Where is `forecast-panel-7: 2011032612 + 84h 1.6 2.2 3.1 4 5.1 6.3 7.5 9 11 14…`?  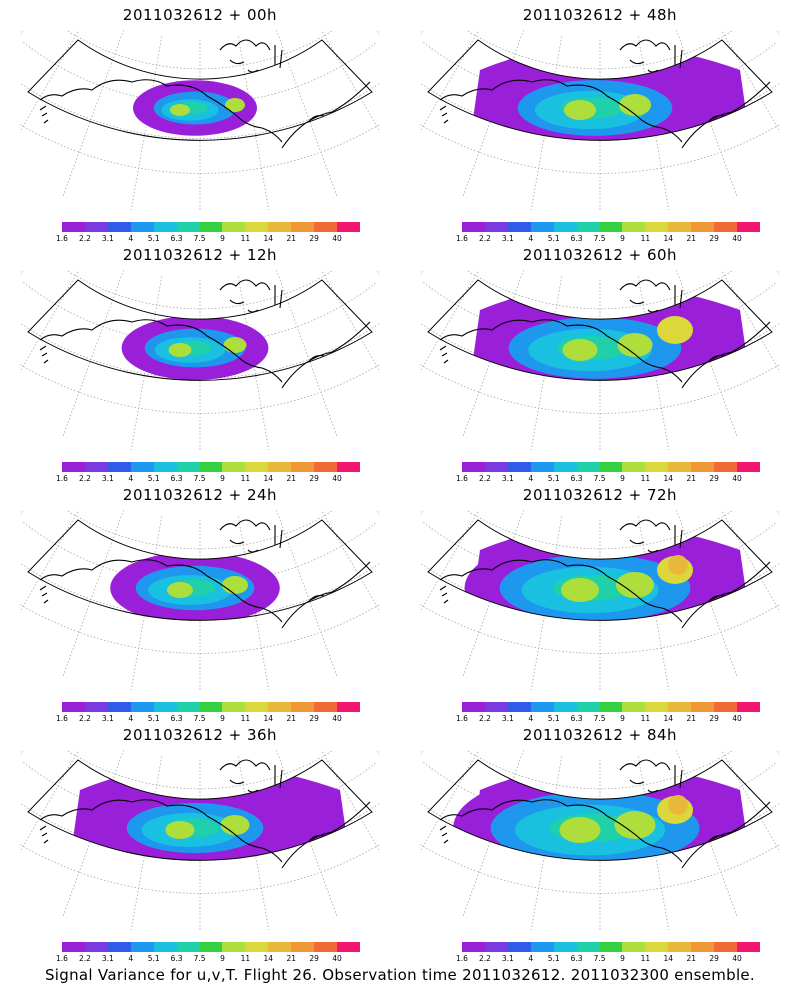 forecast-panel-7: 2011032612 + 84h 1.6 2.2 3.1 4 5.1 6.3 7.5 9 11 14… is located at coordinates (600, 841).